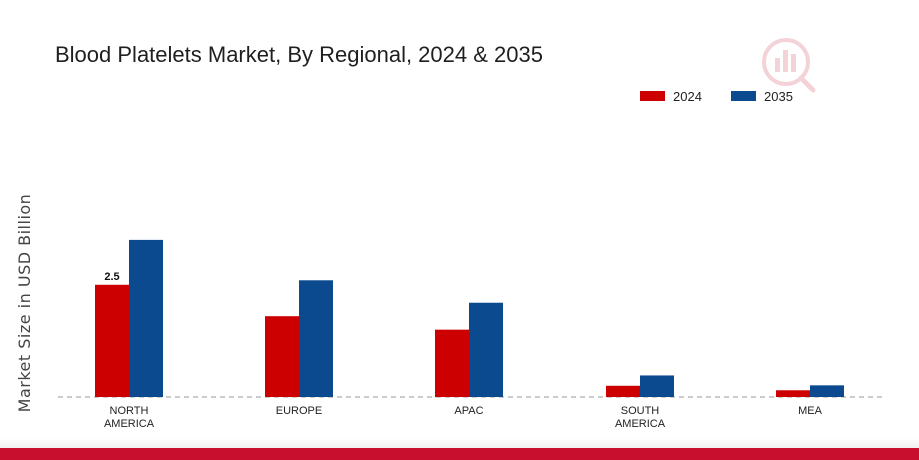 This screenshot has width=919, height=460. I want to click on x-tick-labels: NORTH AMERICA EUROPE APAC SOUTH AMERICA MEA, so click(463, 417).